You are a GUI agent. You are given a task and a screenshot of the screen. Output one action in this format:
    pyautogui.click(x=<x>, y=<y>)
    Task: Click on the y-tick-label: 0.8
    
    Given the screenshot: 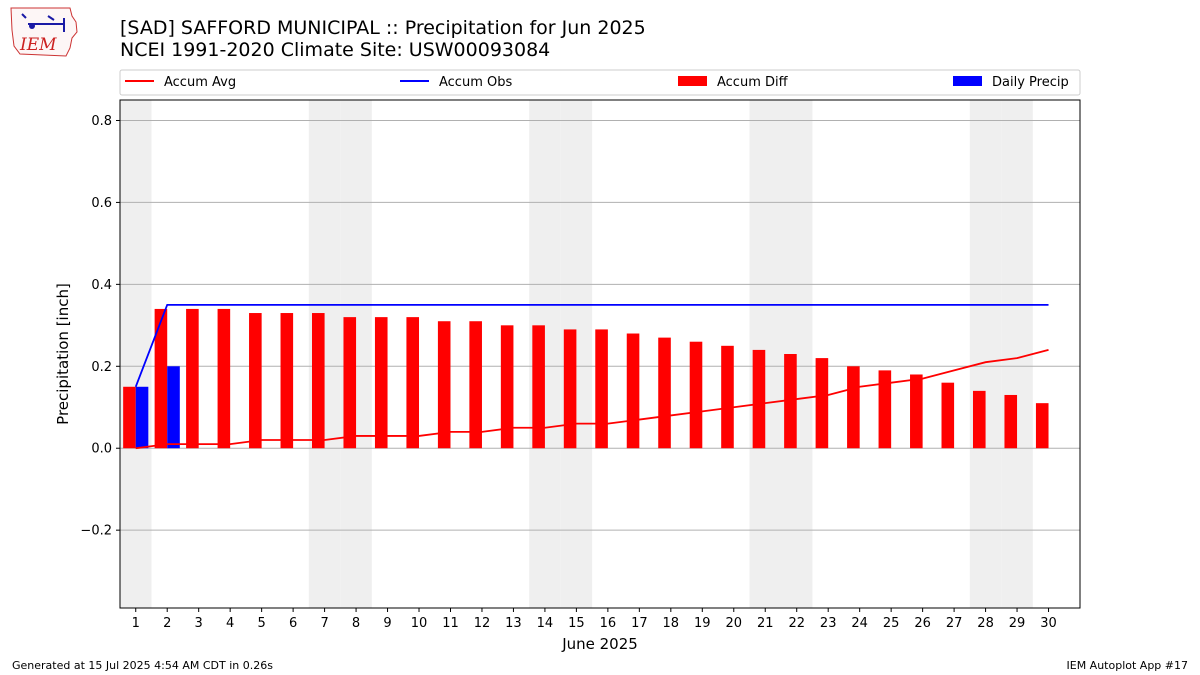 What is the action you would take?
    pyautogui.click(x=101, y=121)
    